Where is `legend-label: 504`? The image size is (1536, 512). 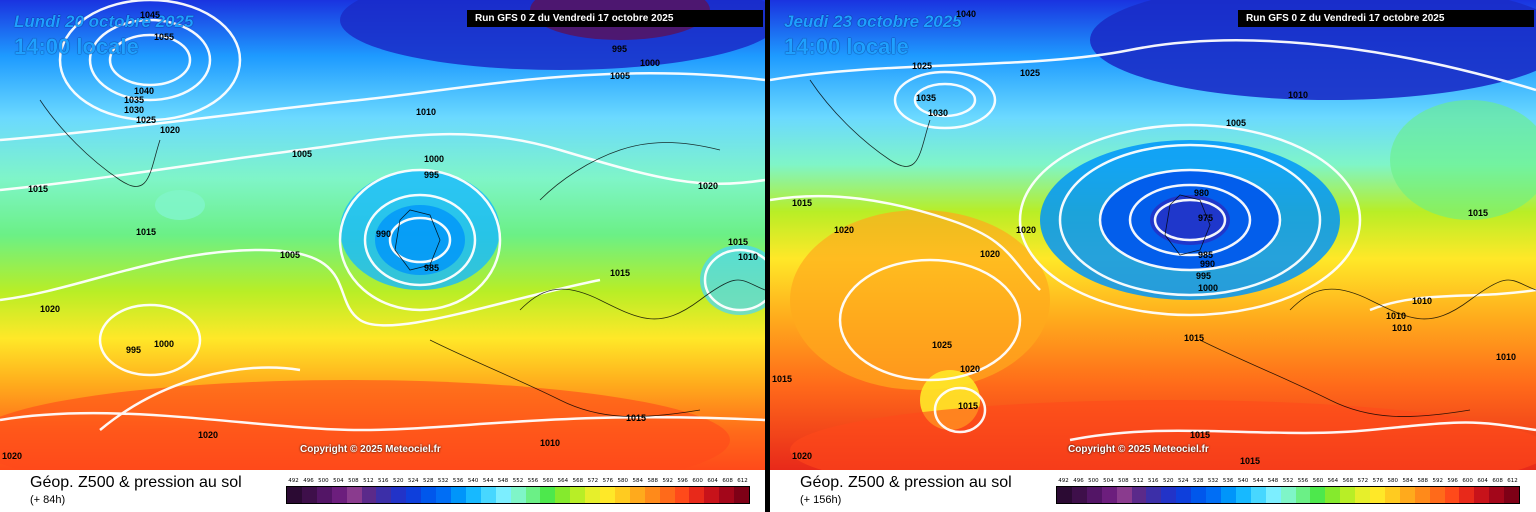 legend-label: 504 is located at coordinates (338, 481).